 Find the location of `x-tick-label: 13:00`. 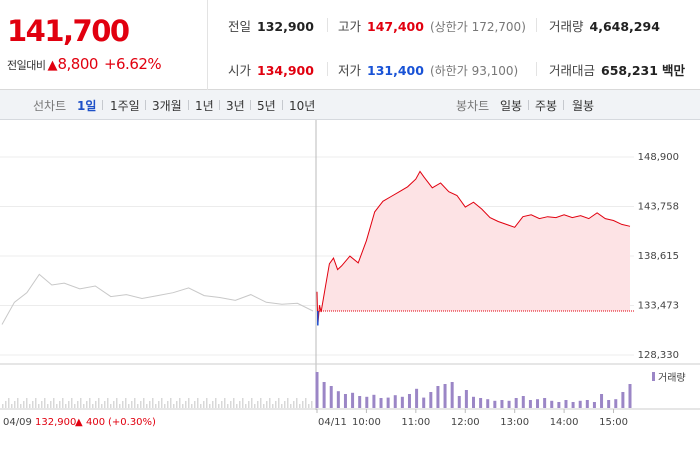

x-tick-label: 13:00 is located at coordinates (514, 422).